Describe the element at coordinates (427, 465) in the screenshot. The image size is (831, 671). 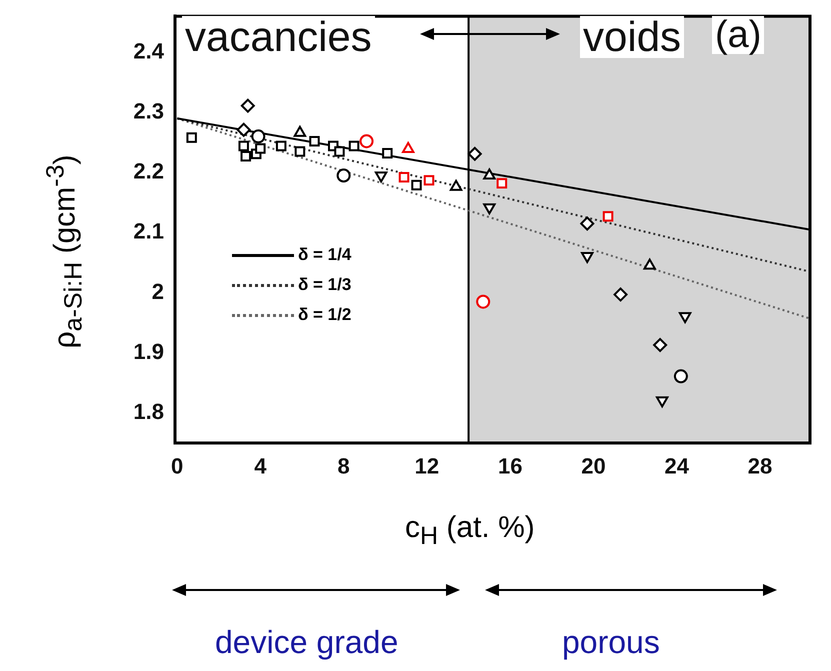
I see `x-tick-label: 12` at that location.